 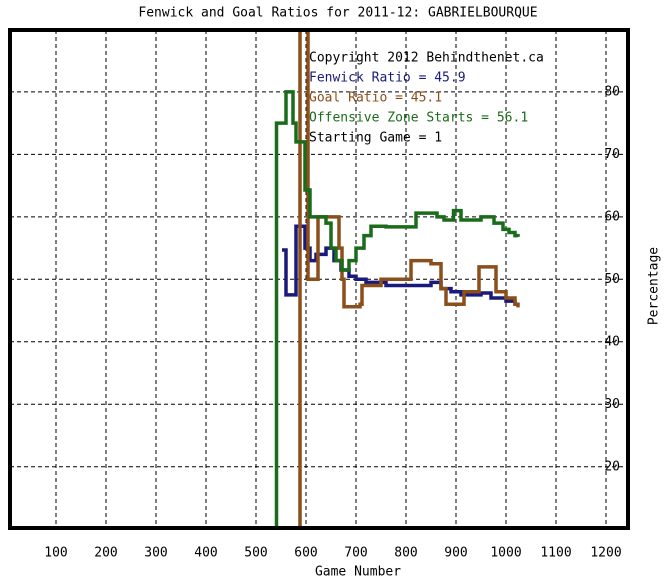 I want to click on x-tick-label: 800, so click(x=405, y=553).